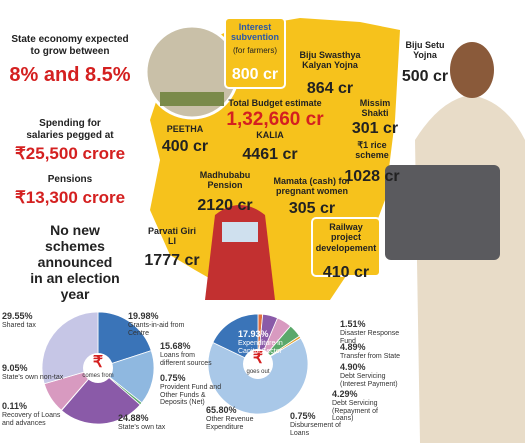 Image resolution: width=525 pixels, height=443 pixels. What do you see at coordinates (221, 410) in the screenshot?
I see `slice-value-label: 65.80%` at bounding box center [221, 410].